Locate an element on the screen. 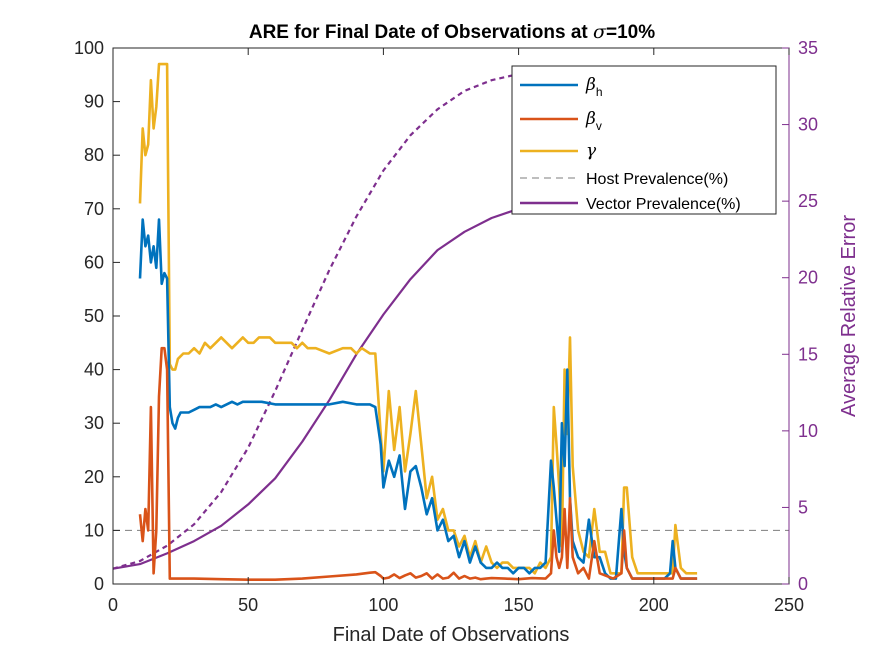 The width and height of the screenshot is (875, 656). legend-entry-beta-h: βh is located at coordinates (561, 87).